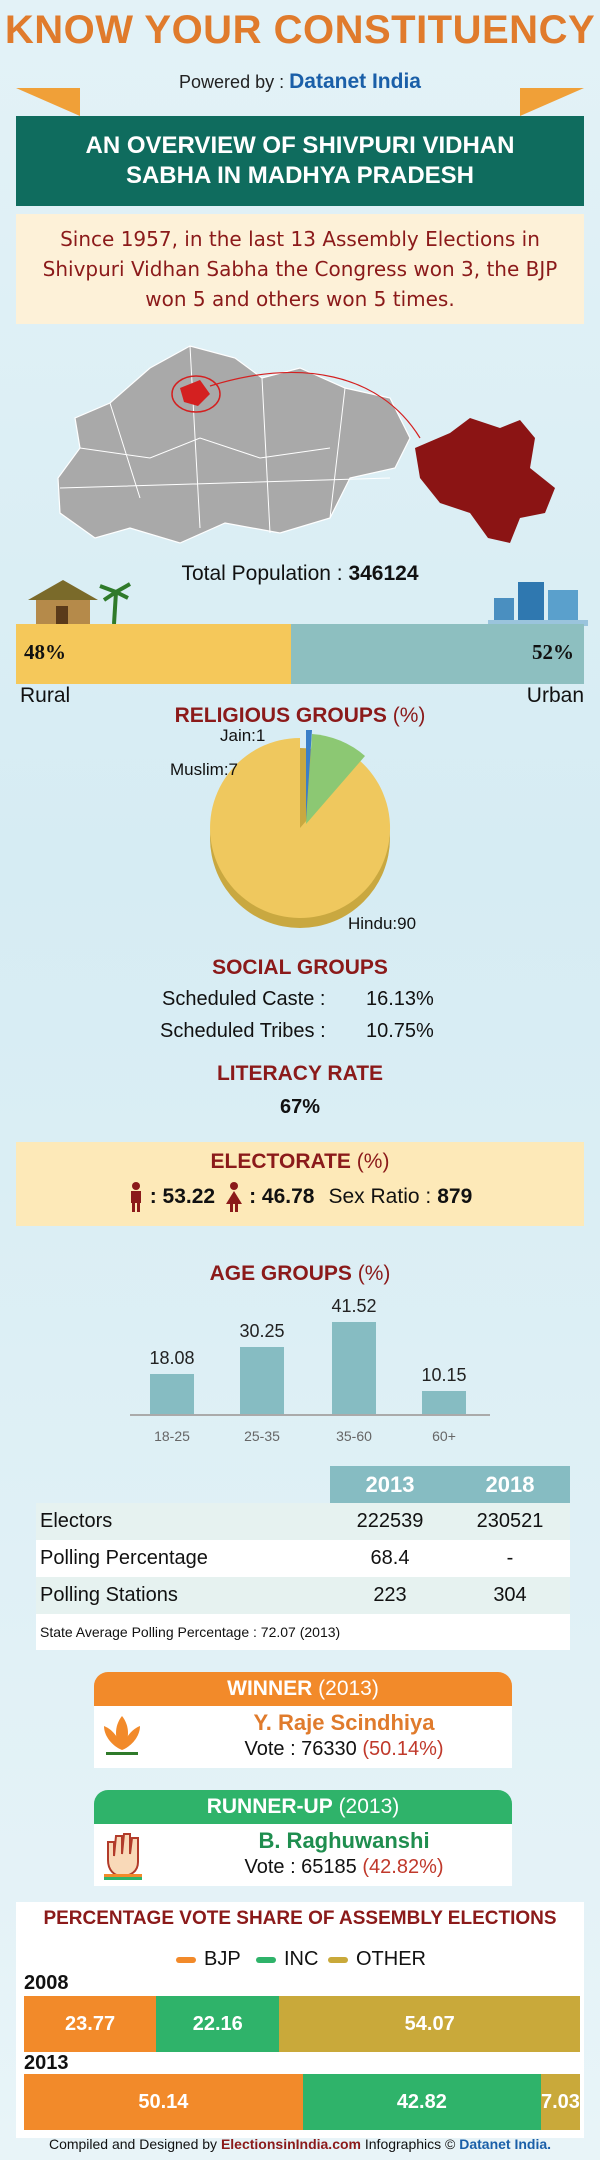  What do you see at coordinates (195, 393) in the screenshot?
I see `constituency-marker-icon` at bounding box center [195, 393].